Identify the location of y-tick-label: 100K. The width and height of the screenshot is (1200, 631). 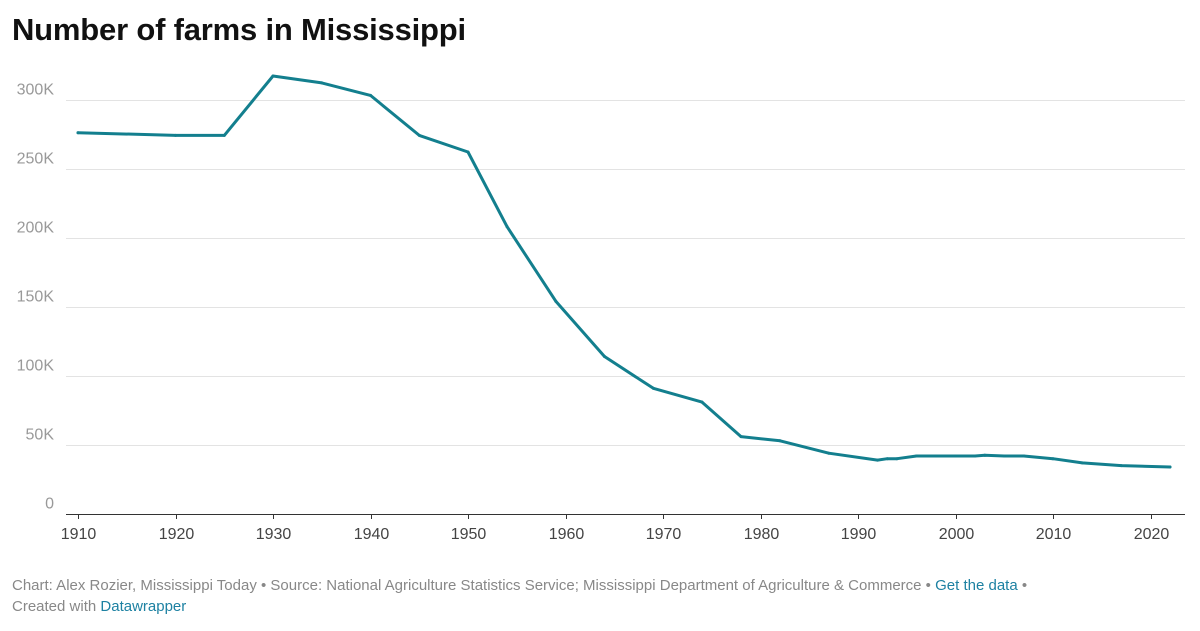
(36, 366).